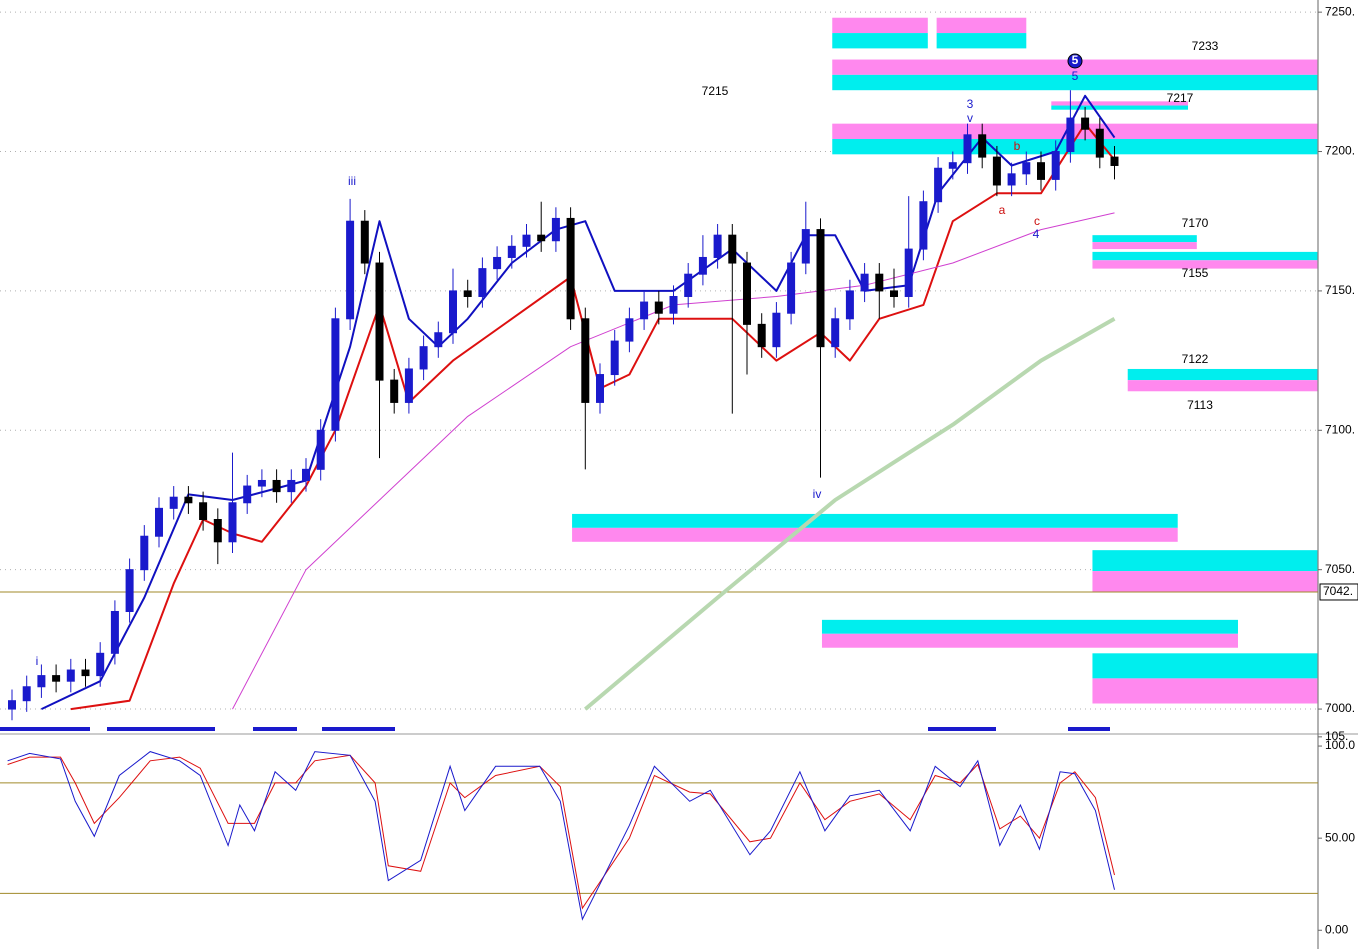 Image resolution: width=1358 pixels, height=949 pixels. What do you see at coordinates (1017, 146) in the screenshot?
I see `annotation: b` at bounding box center [1017, 146].